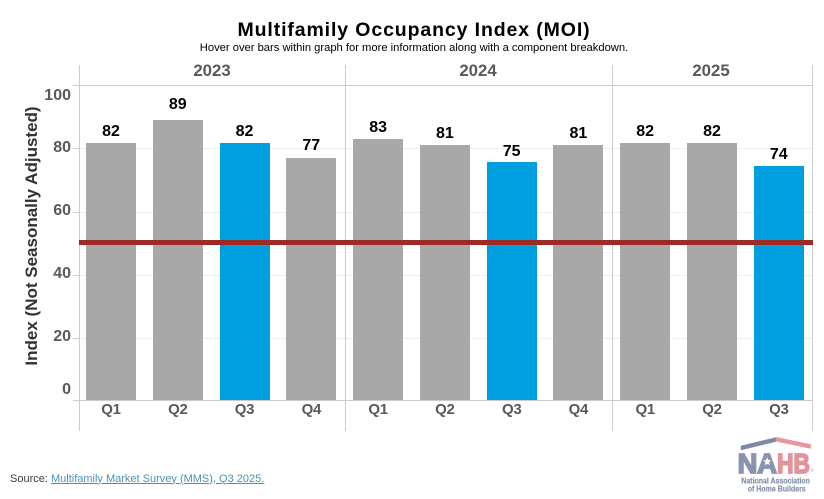  I want to click on svg-text: of Home Builders, so click(777, 489).